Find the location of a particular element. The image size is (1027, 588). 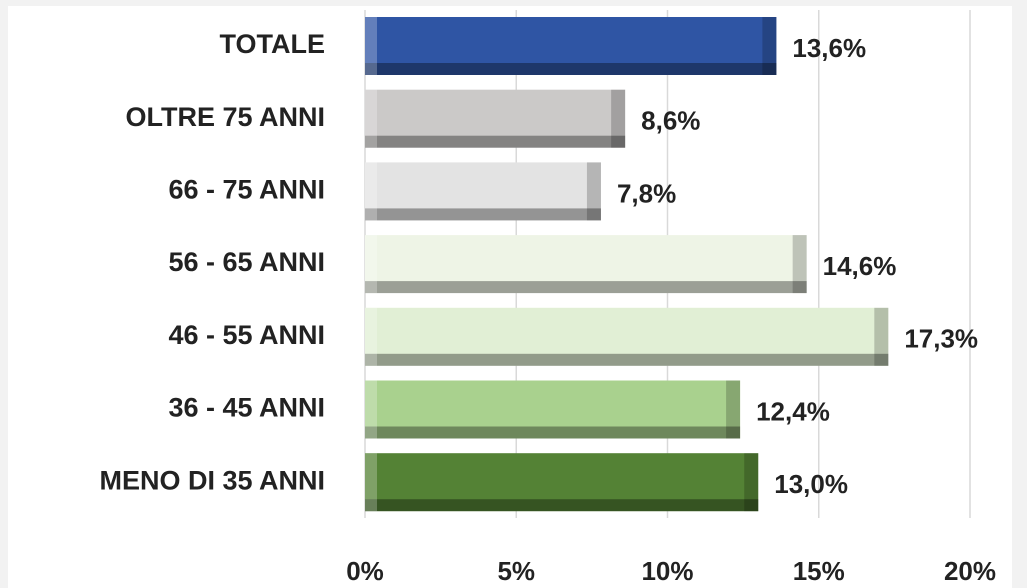

x-tick-label: 20% is located at coordinates (970, 571).